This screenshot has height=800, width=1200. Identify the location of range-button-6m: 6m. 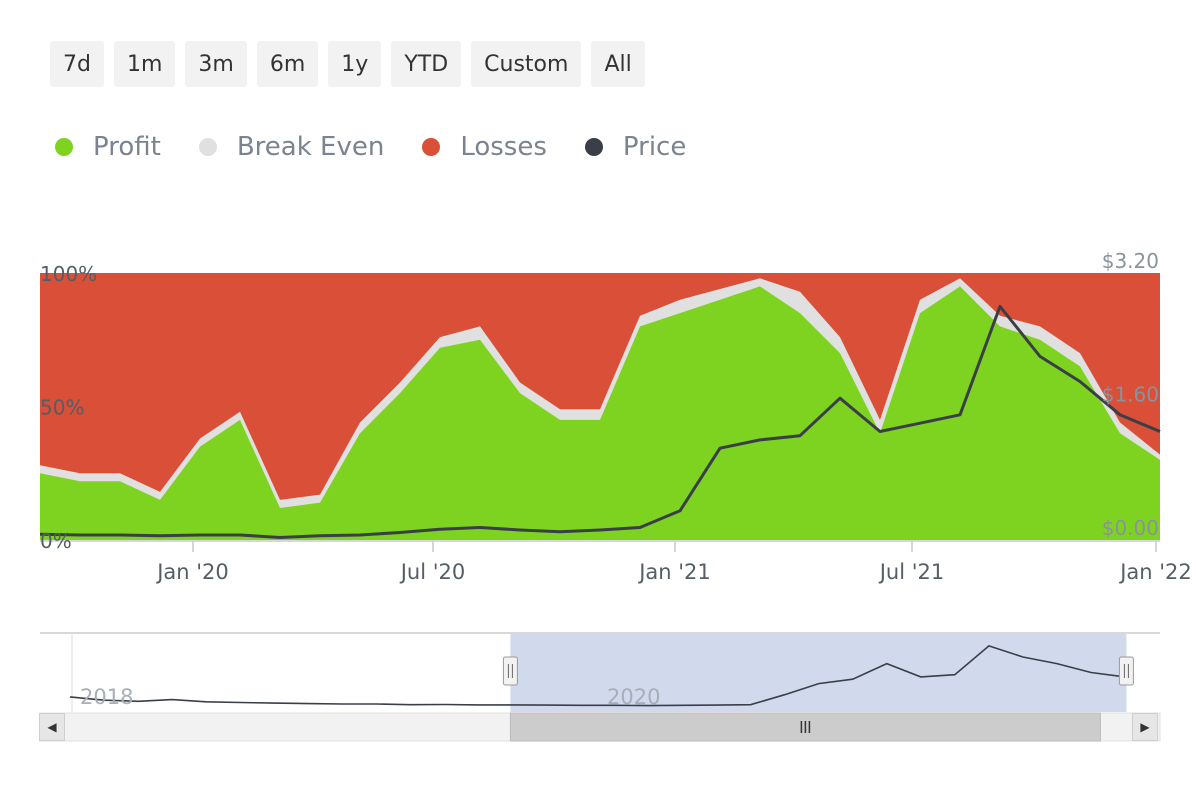
(287, 64).